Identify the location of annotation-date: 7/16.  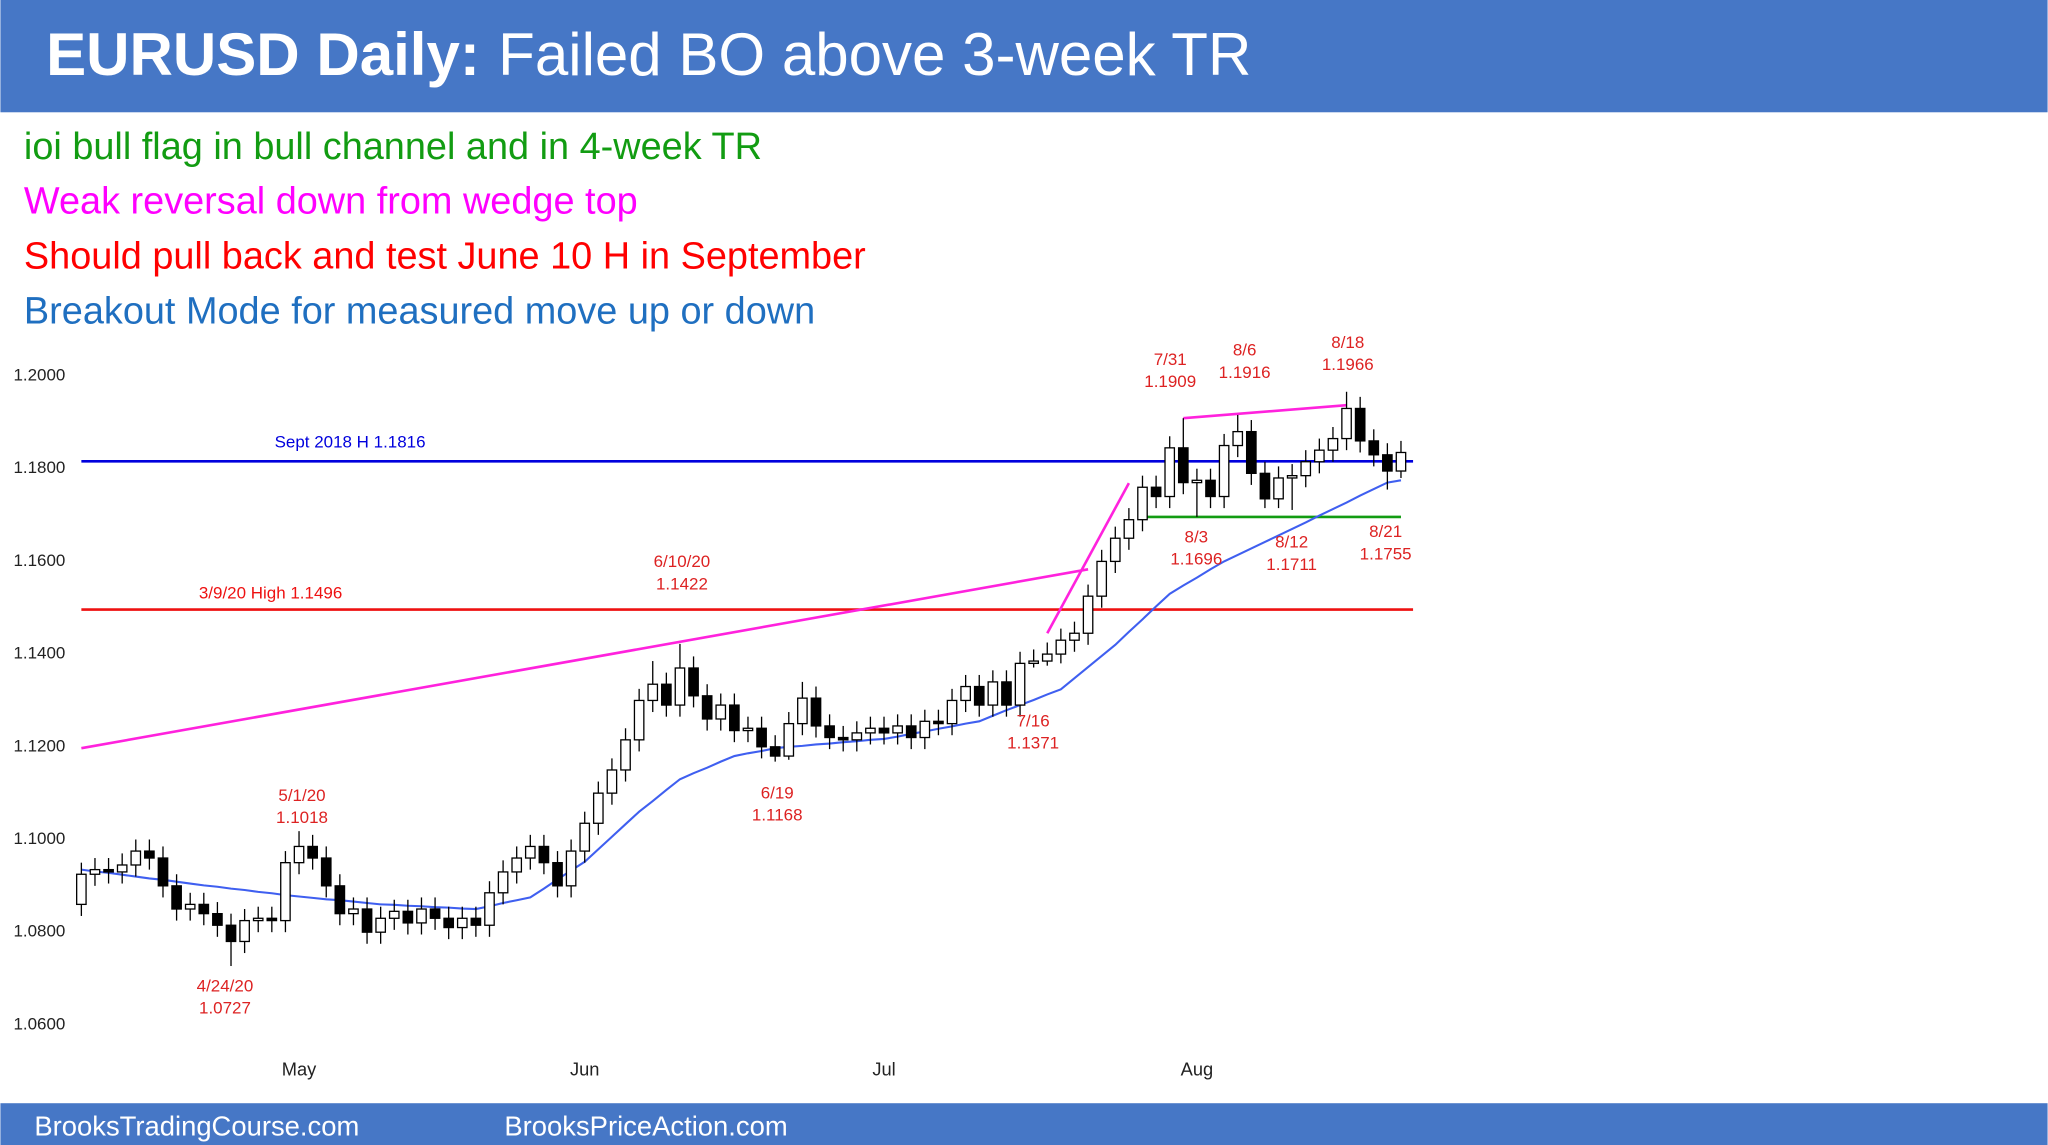
(1033, 720).